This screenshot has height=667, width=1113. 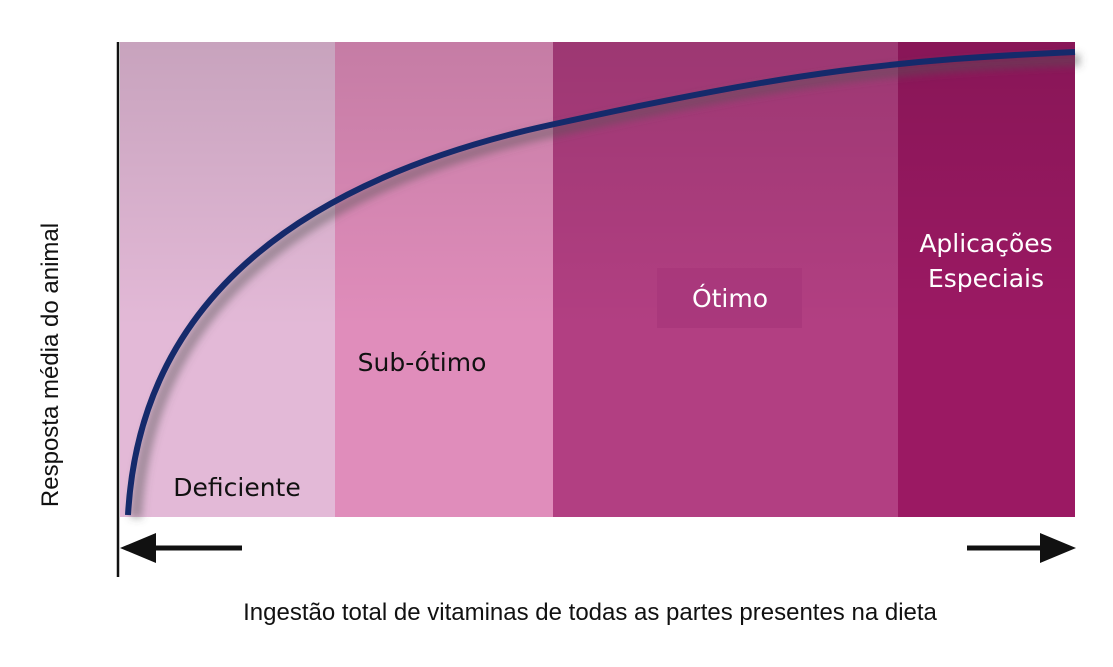 I want to click on y-axis-label: Resposta média do animal, so click(x=50, y=365).